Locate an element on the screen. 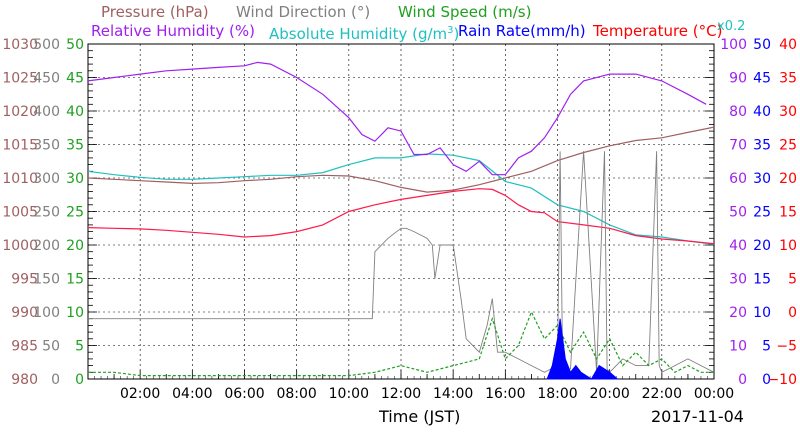  y-tick-label-rain-rate: 25 is located at coordinates (762, 213).